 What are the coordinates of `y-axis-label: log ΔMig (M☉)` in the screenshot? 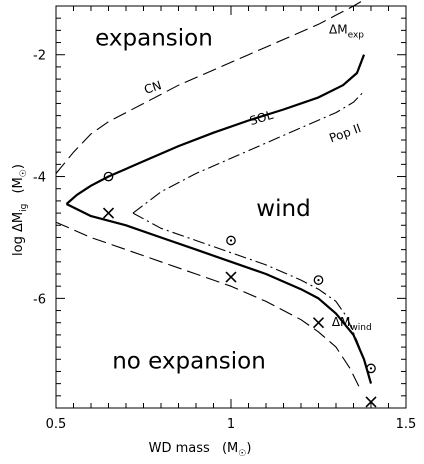 It's located at (20, 210).